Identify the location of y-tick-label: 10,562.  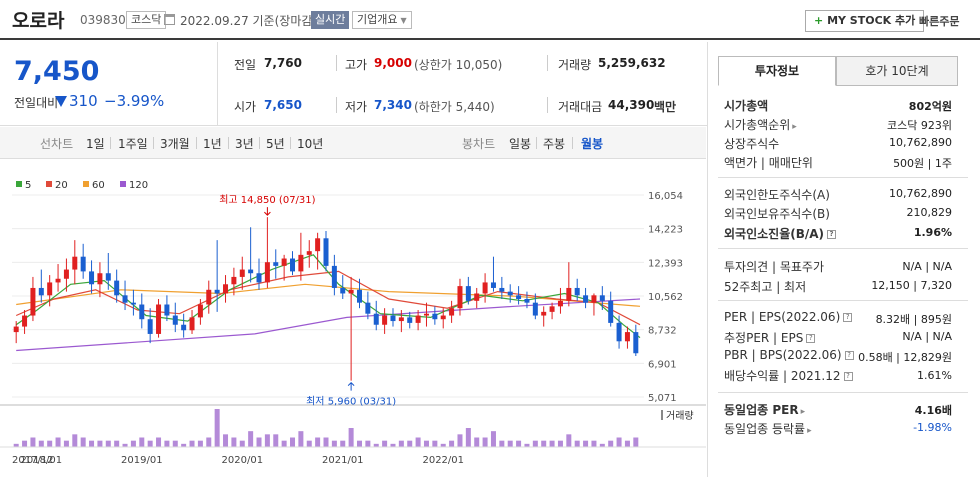
(665, 297).